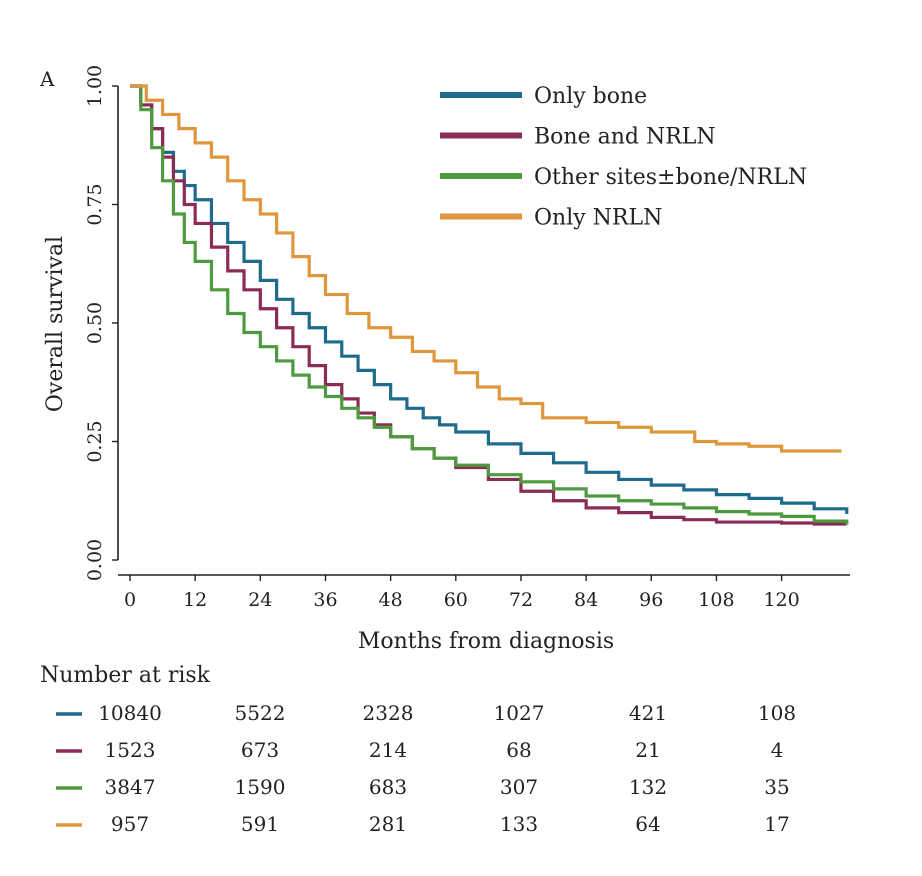 Image resolution: width=922 pixels, height=876 pixels. What do you see at coordinates (590, 96) in the screenshot?
I see `legend-label: Only bone` at bounding box center [590, 96].